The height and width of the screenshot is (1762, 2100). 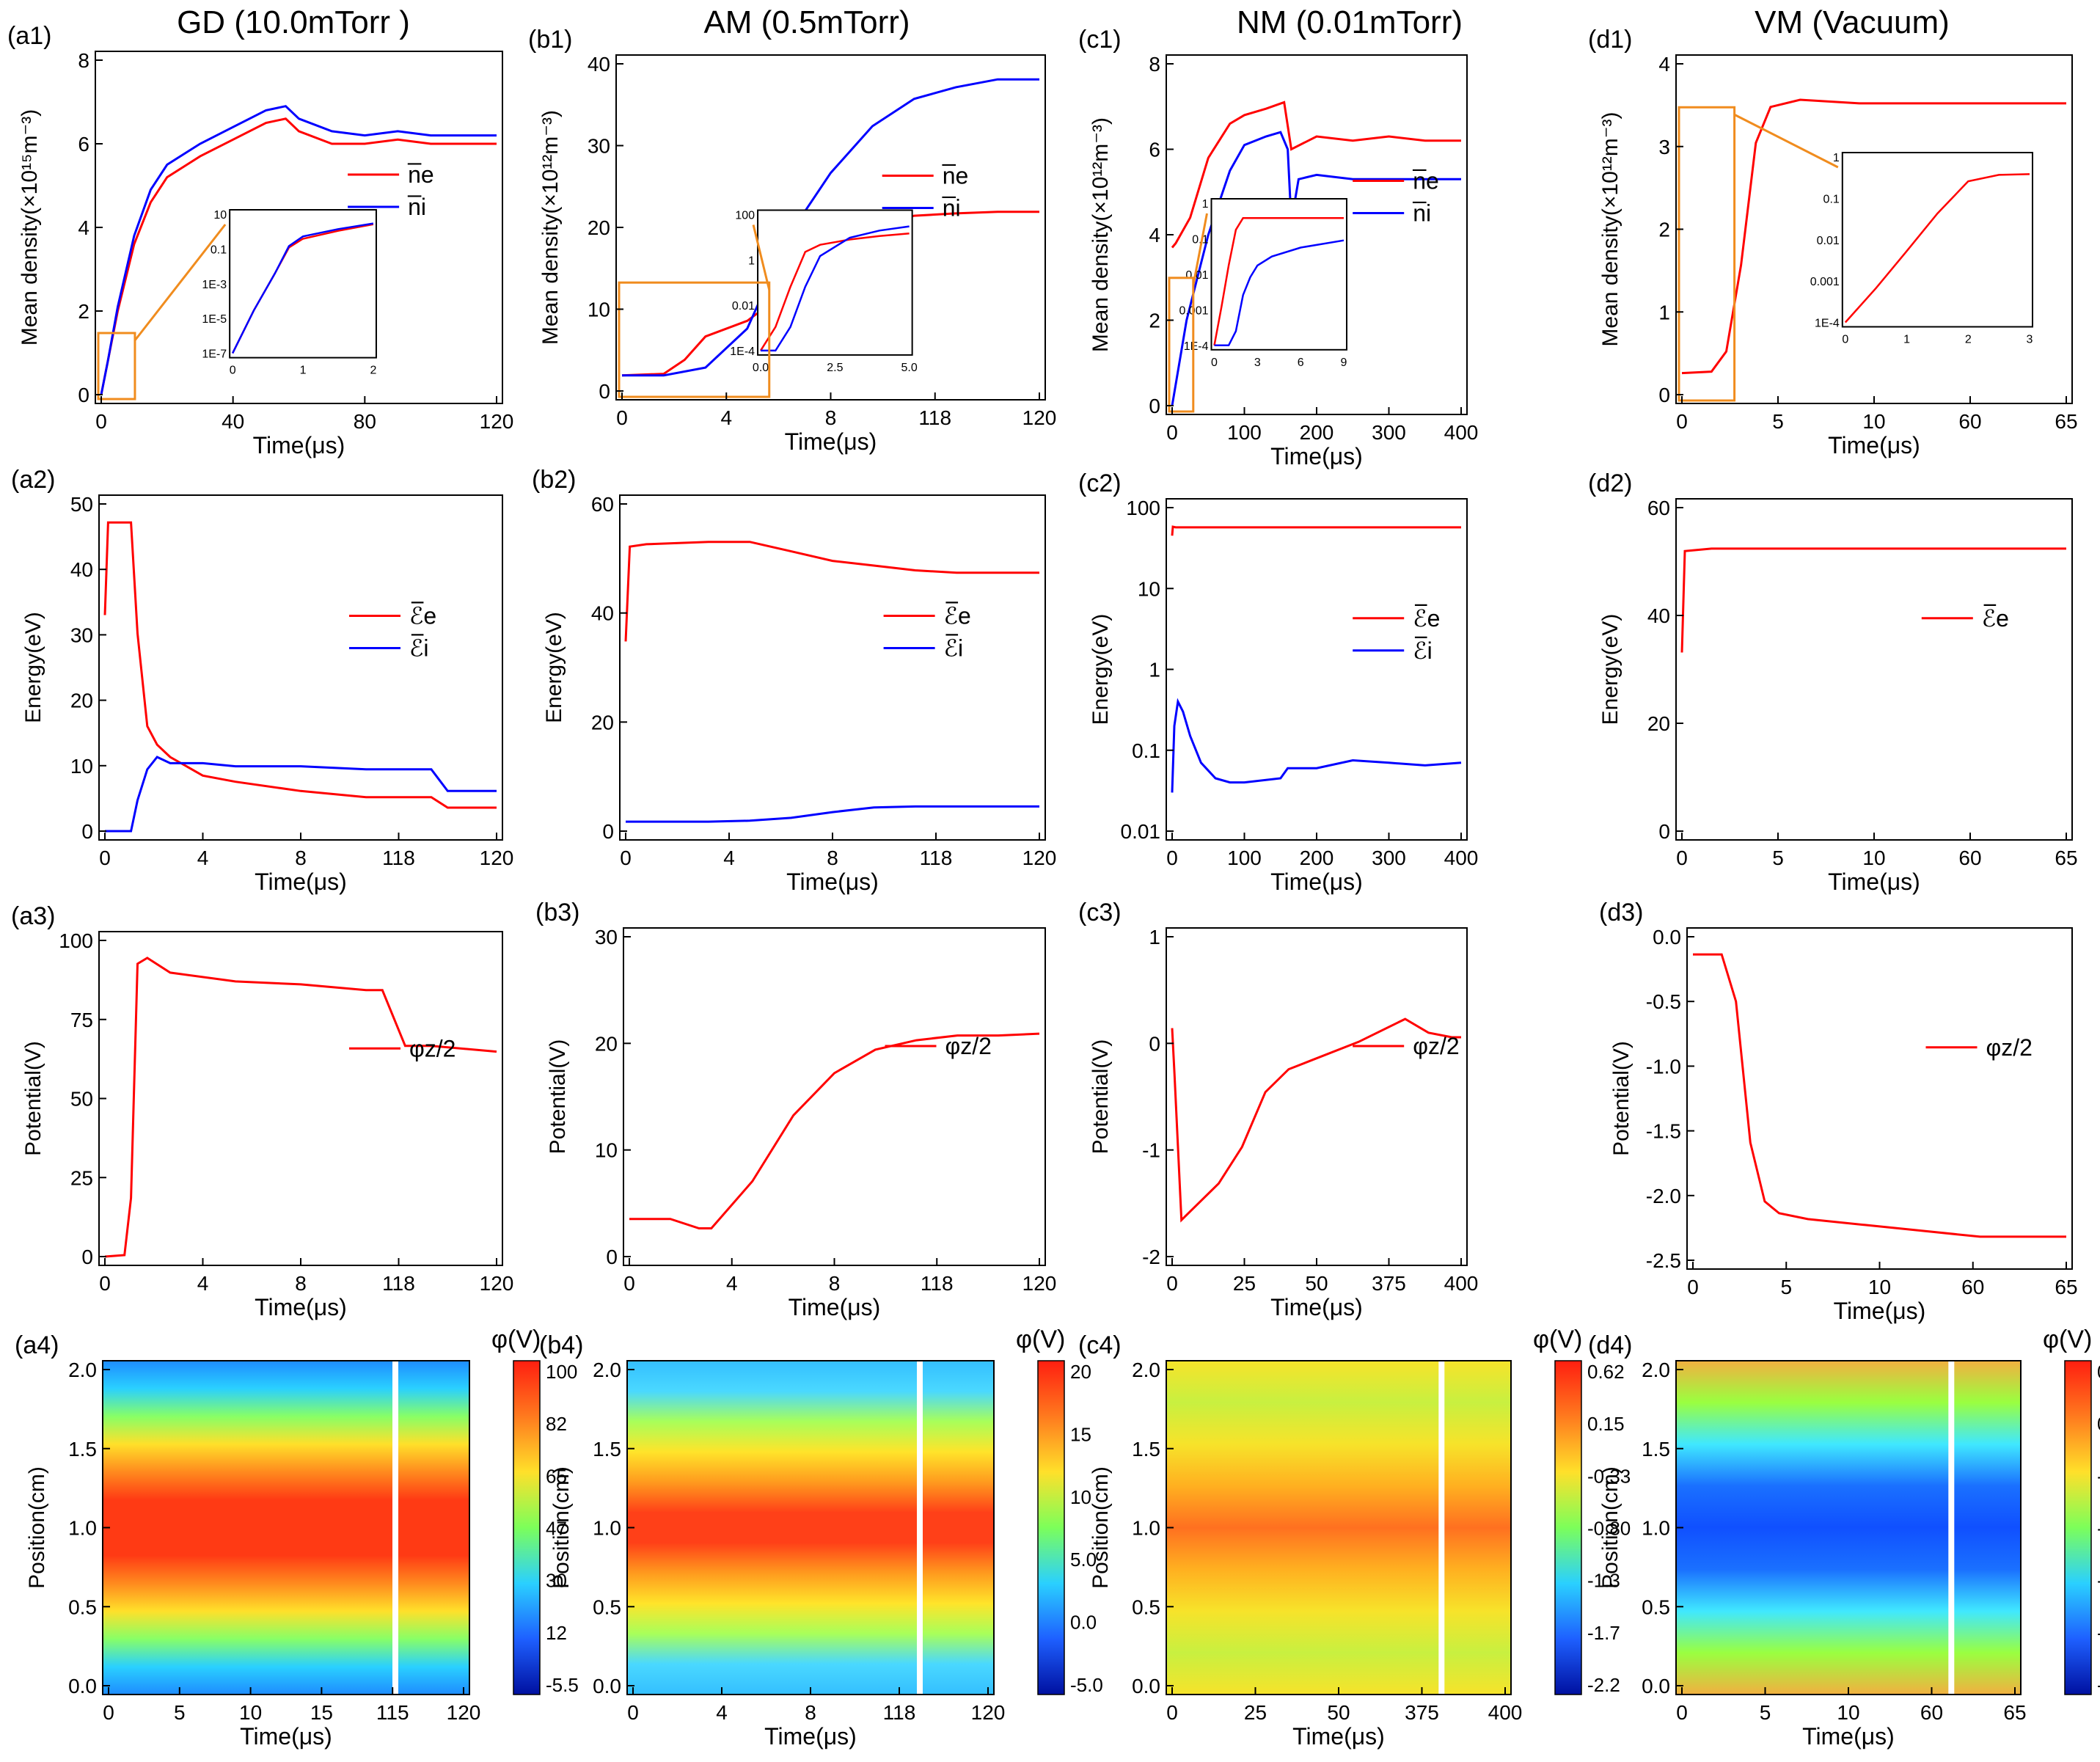 I want to click on colorbar-tick-c4-4: -1.3, so click(x=1604, y=1581).